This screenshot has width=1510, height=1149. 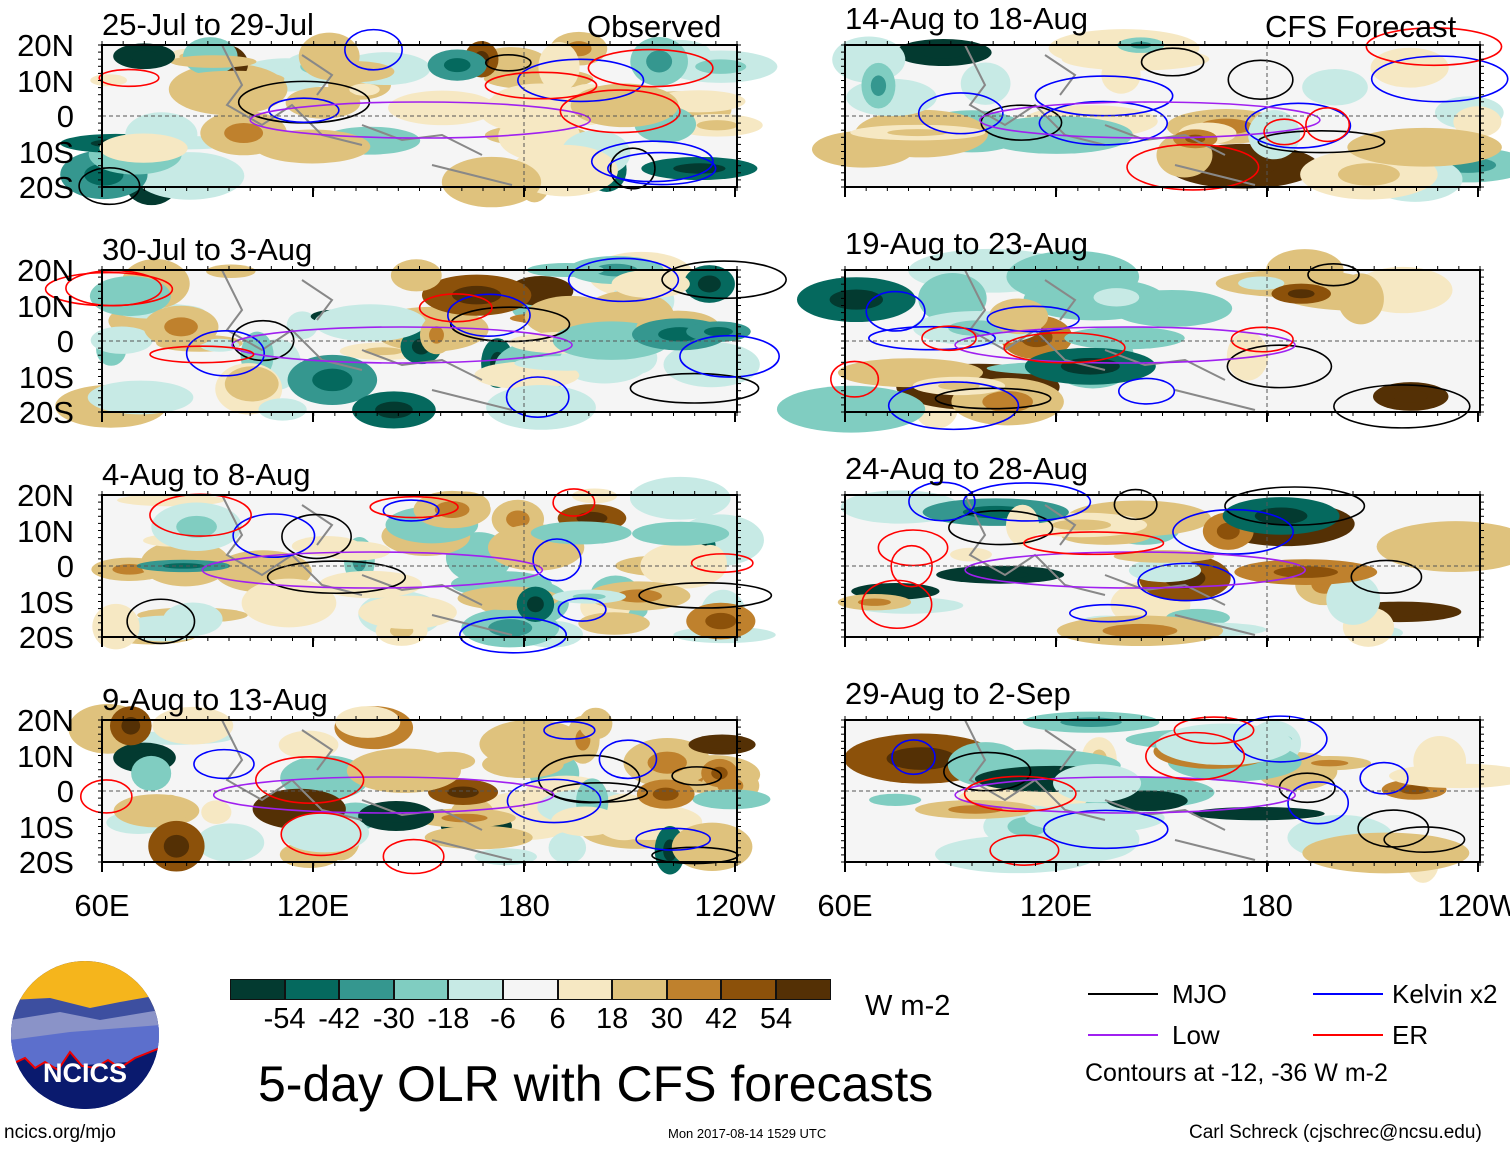 I want to click on footer-url: ncics.org/mjo, so click(x=60, y=1132).